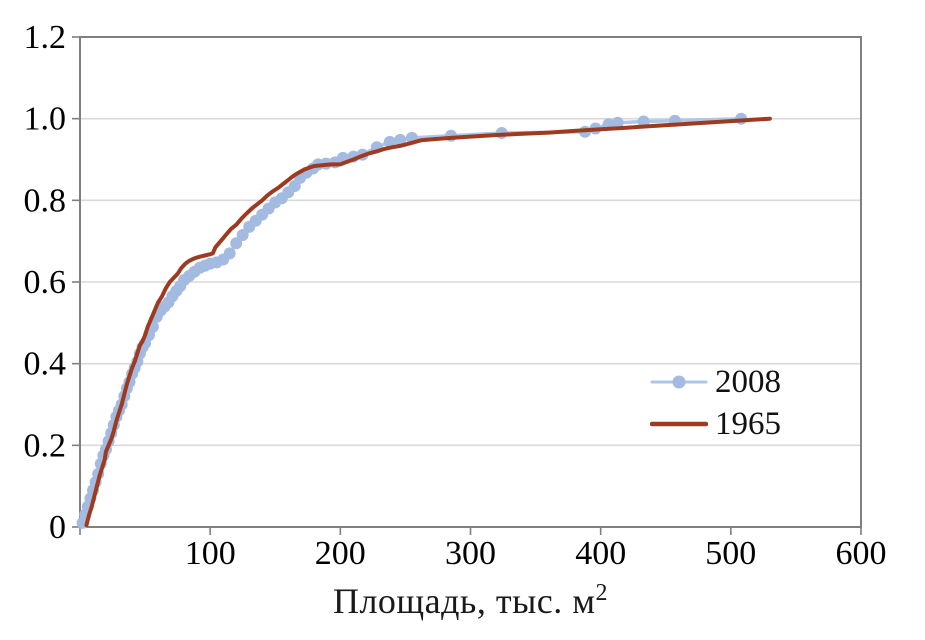 The height and width of the screenshot is (640, 925). Describe the element at coordinates (45, 364) in the screenshot. I see `y-tick-label: 0.4` at that location.